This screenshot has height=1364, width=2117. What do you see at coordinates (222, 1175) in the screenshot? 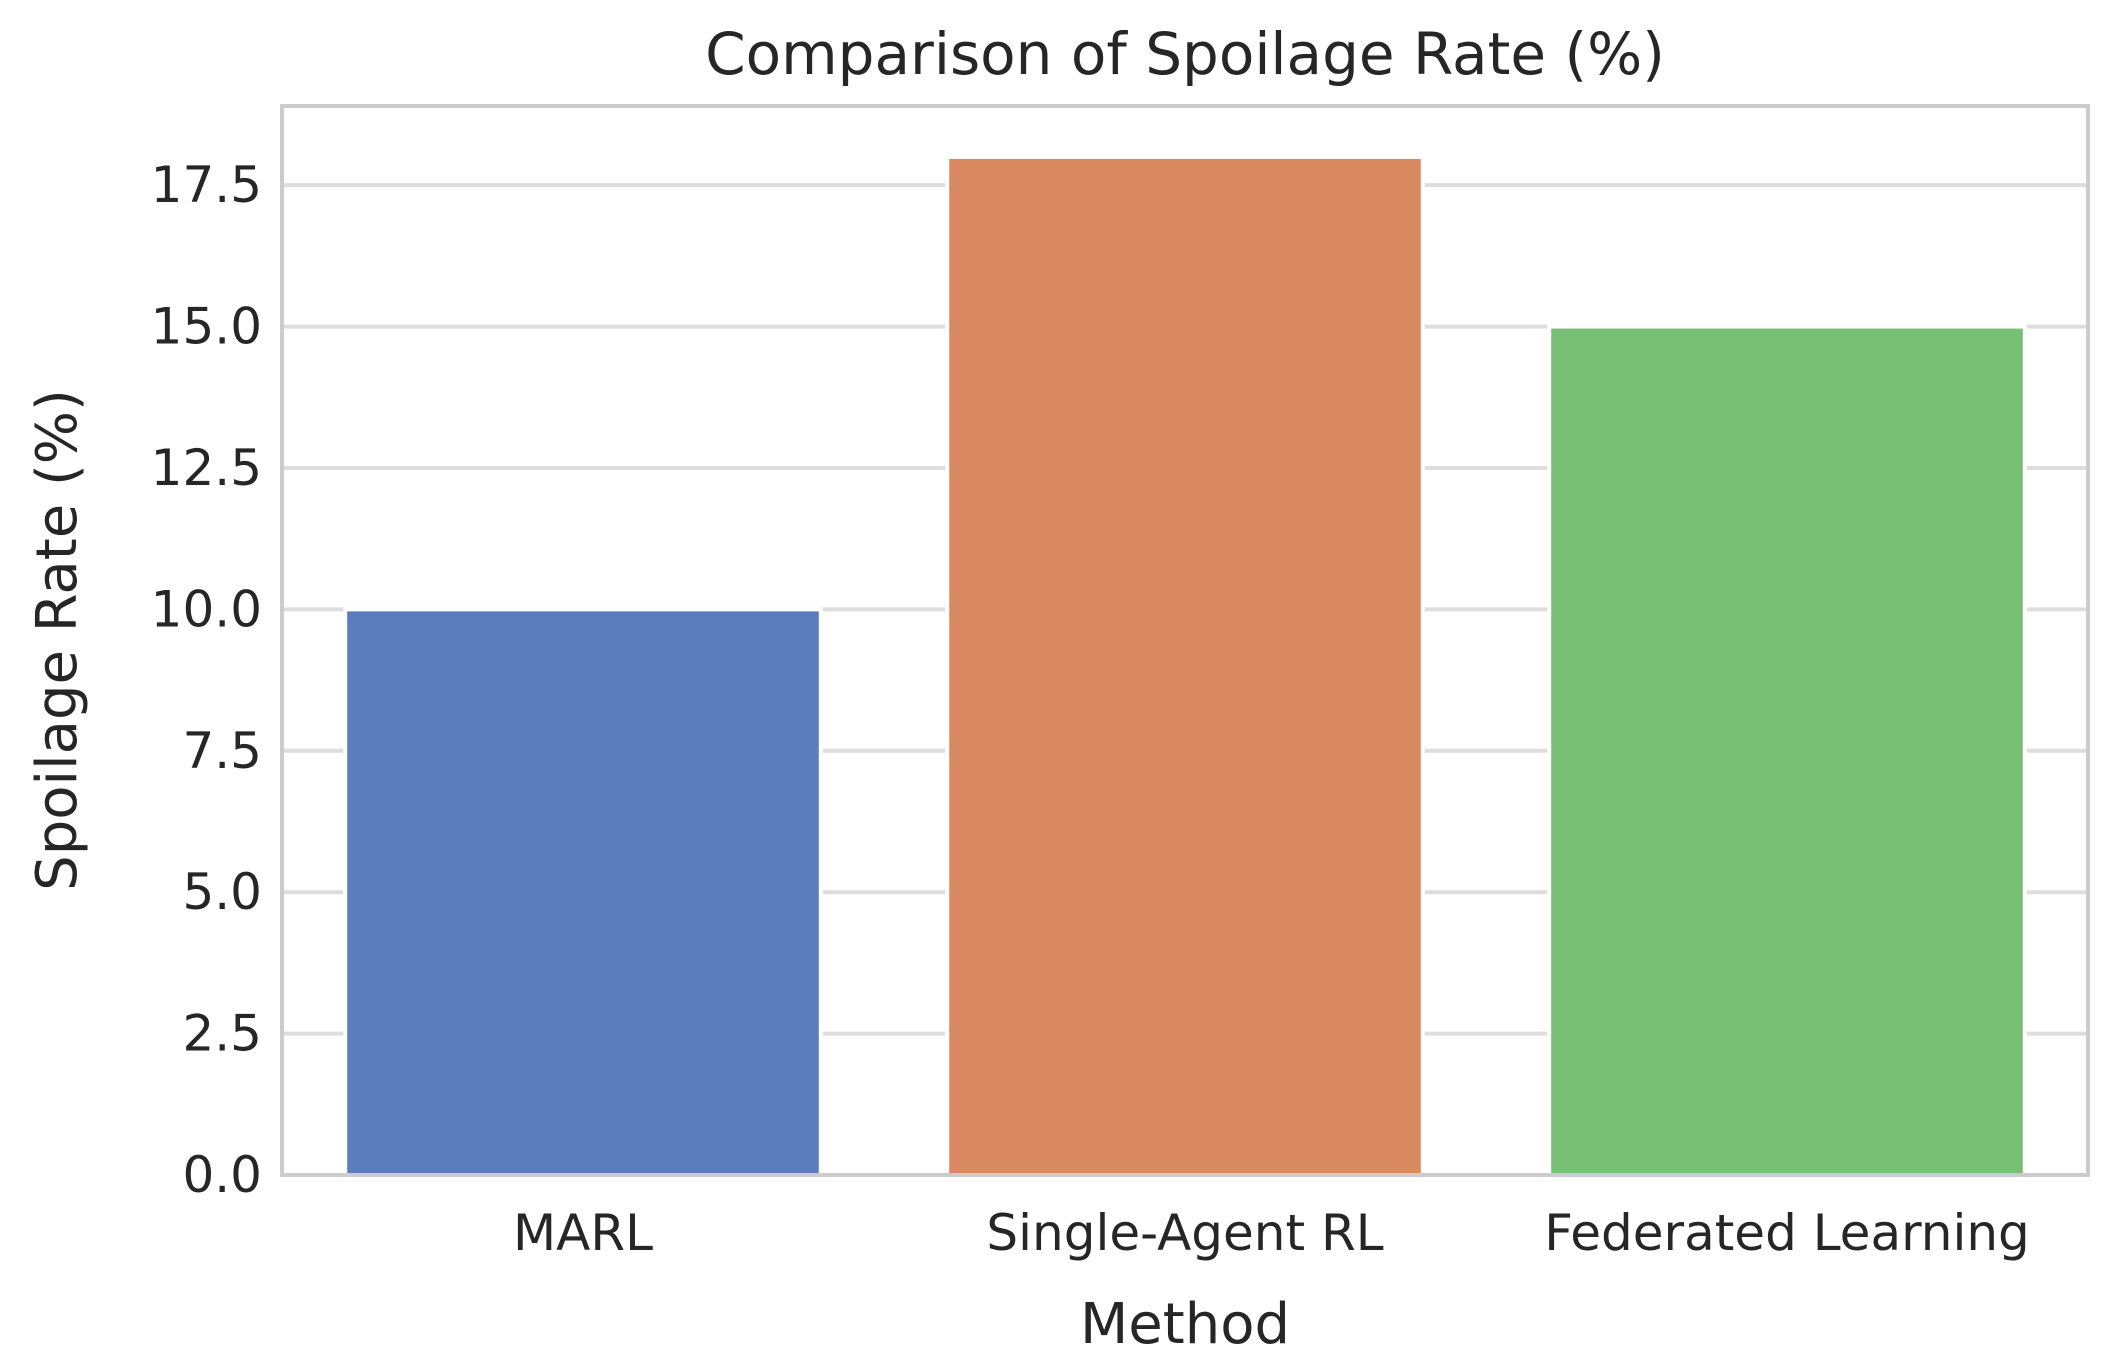
I see `y-tick-label: 0.0` at bounding box center [222, 1175].